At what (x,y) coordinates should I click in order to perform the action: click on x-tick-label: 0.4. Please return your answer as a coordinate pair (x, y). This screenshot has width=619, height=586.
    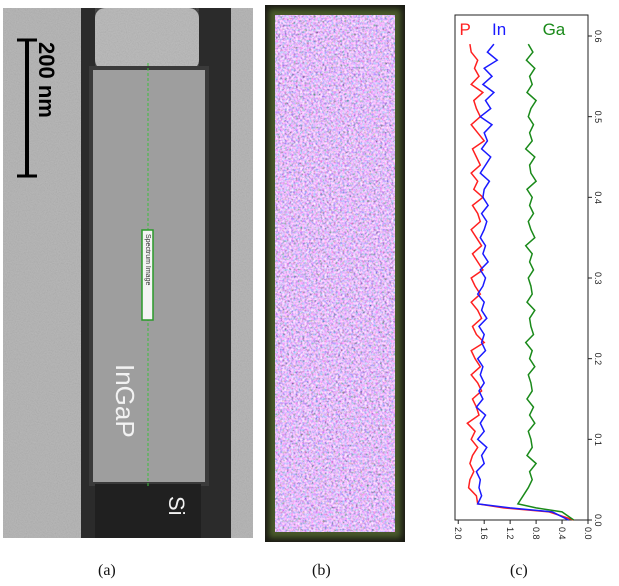
    Looking at the image, I should click on (598, 197).